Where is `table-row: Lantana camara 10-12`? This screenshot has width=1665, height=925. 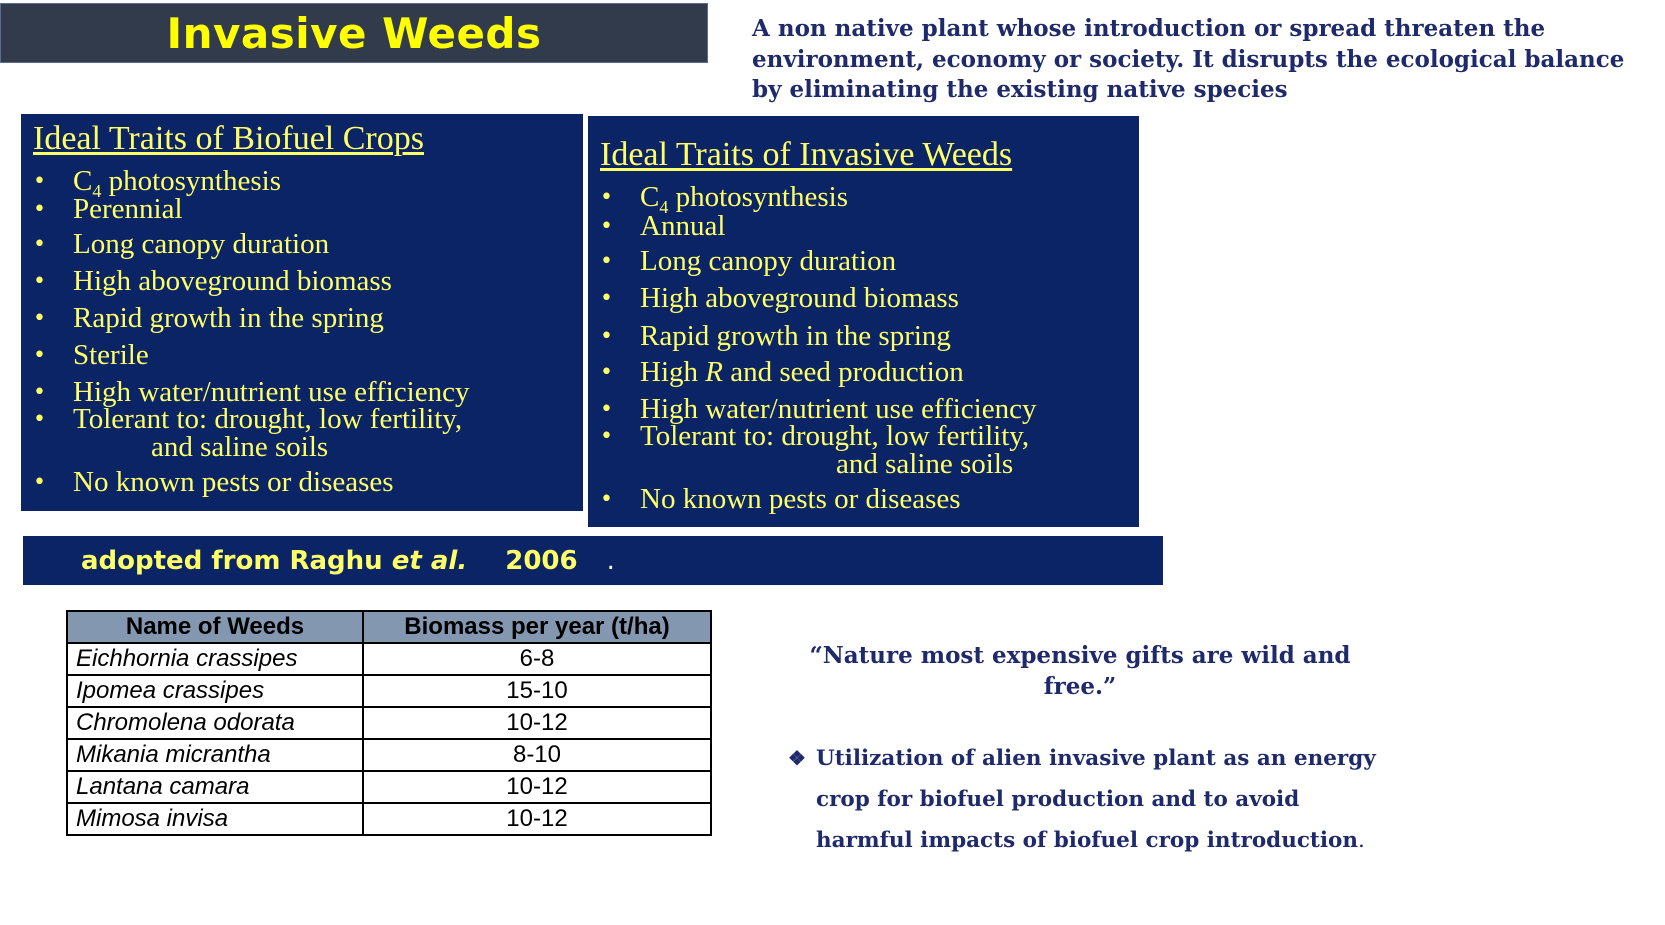 table-row: Lantana camara 10-12 is located at coordinates (389, 787).